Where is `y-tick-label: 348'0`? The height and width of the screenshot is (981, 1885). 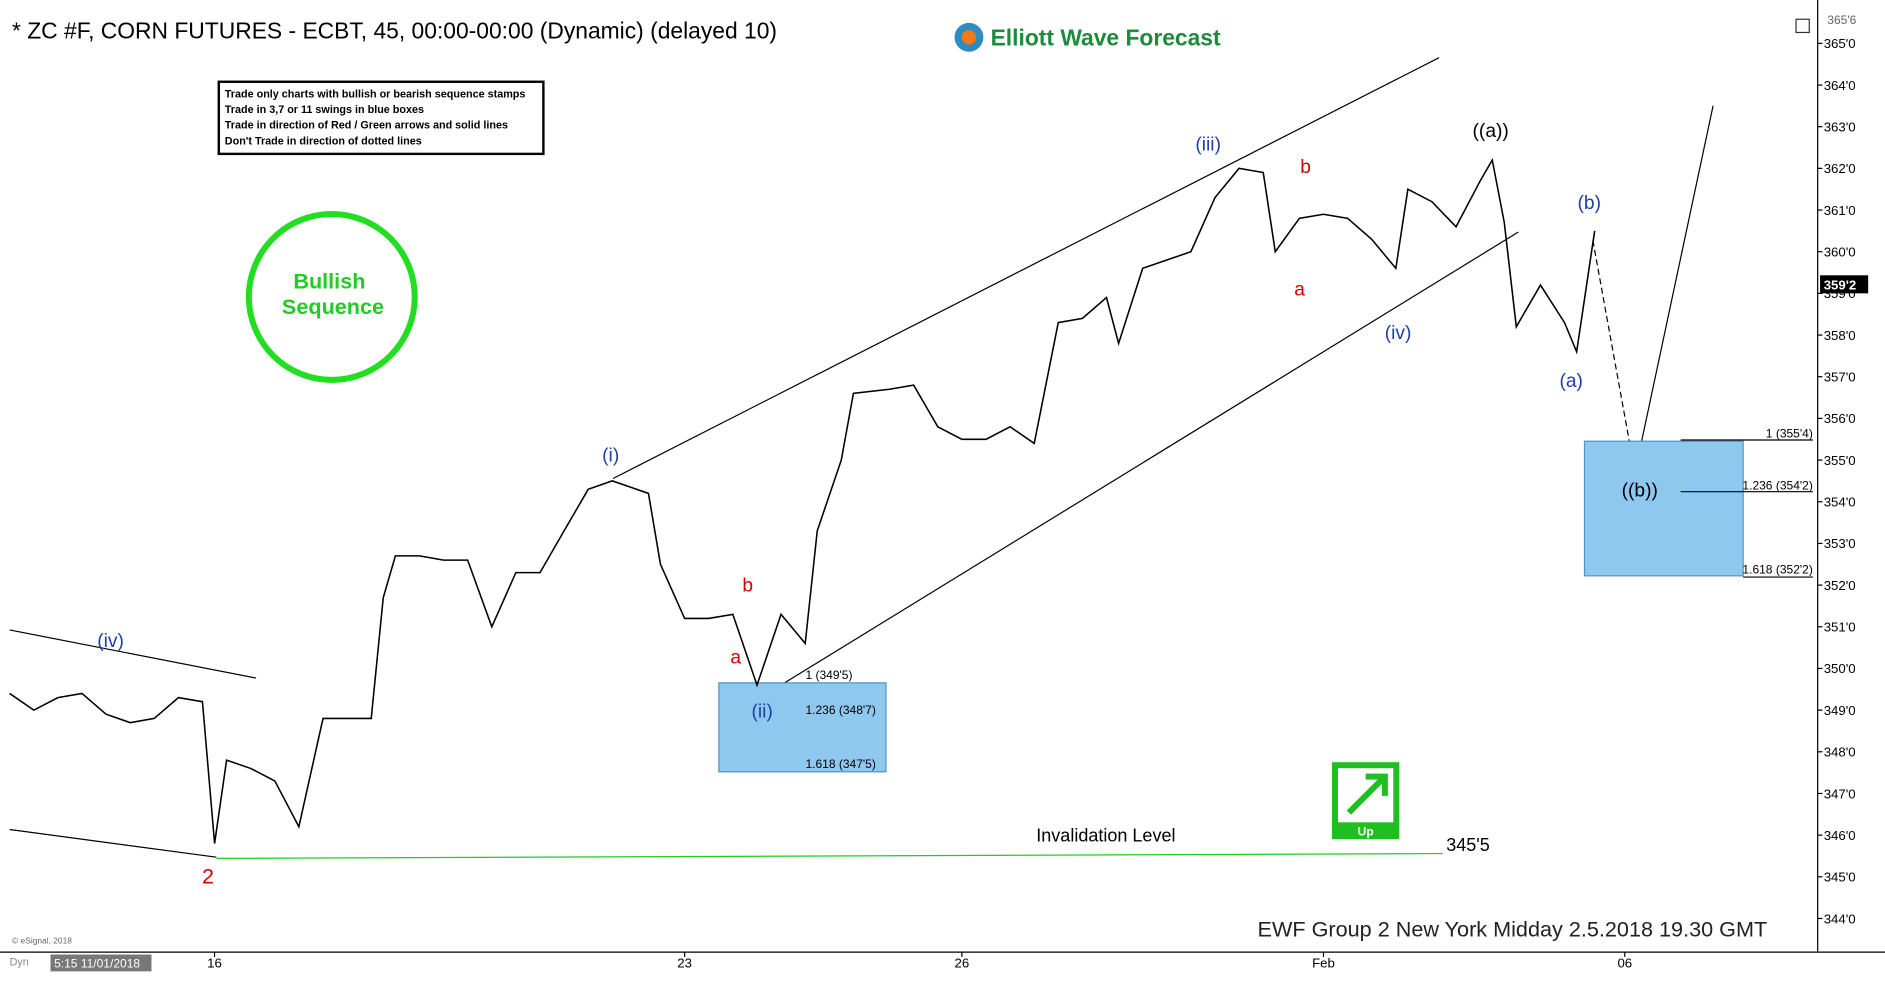 y-tick-label: 348'0 is located at coordinates (1840, 752).